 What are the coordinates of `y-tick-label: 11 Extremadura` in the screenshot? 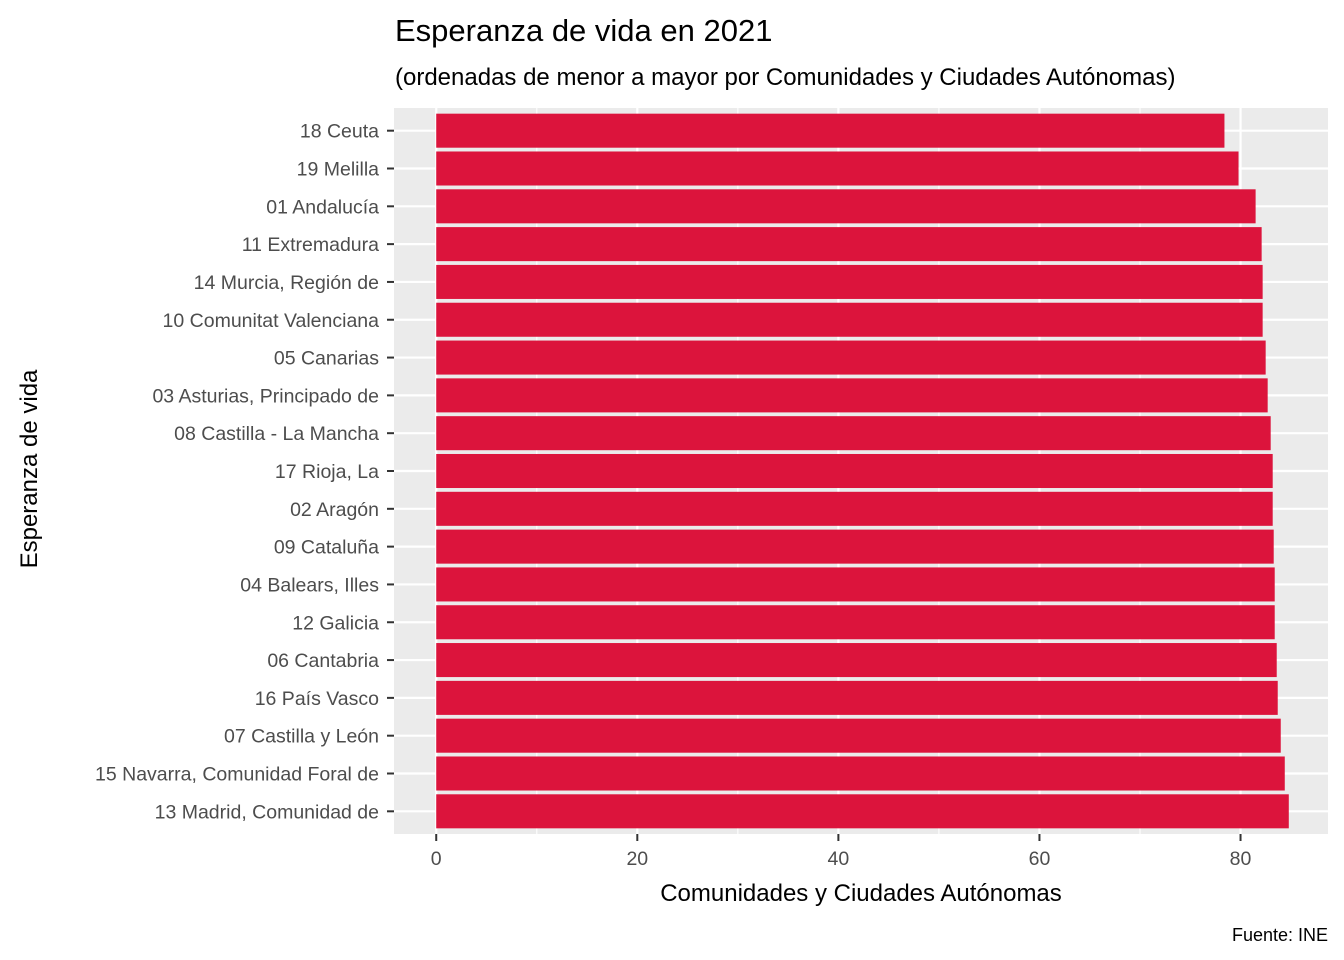 It's located at (310, 245).